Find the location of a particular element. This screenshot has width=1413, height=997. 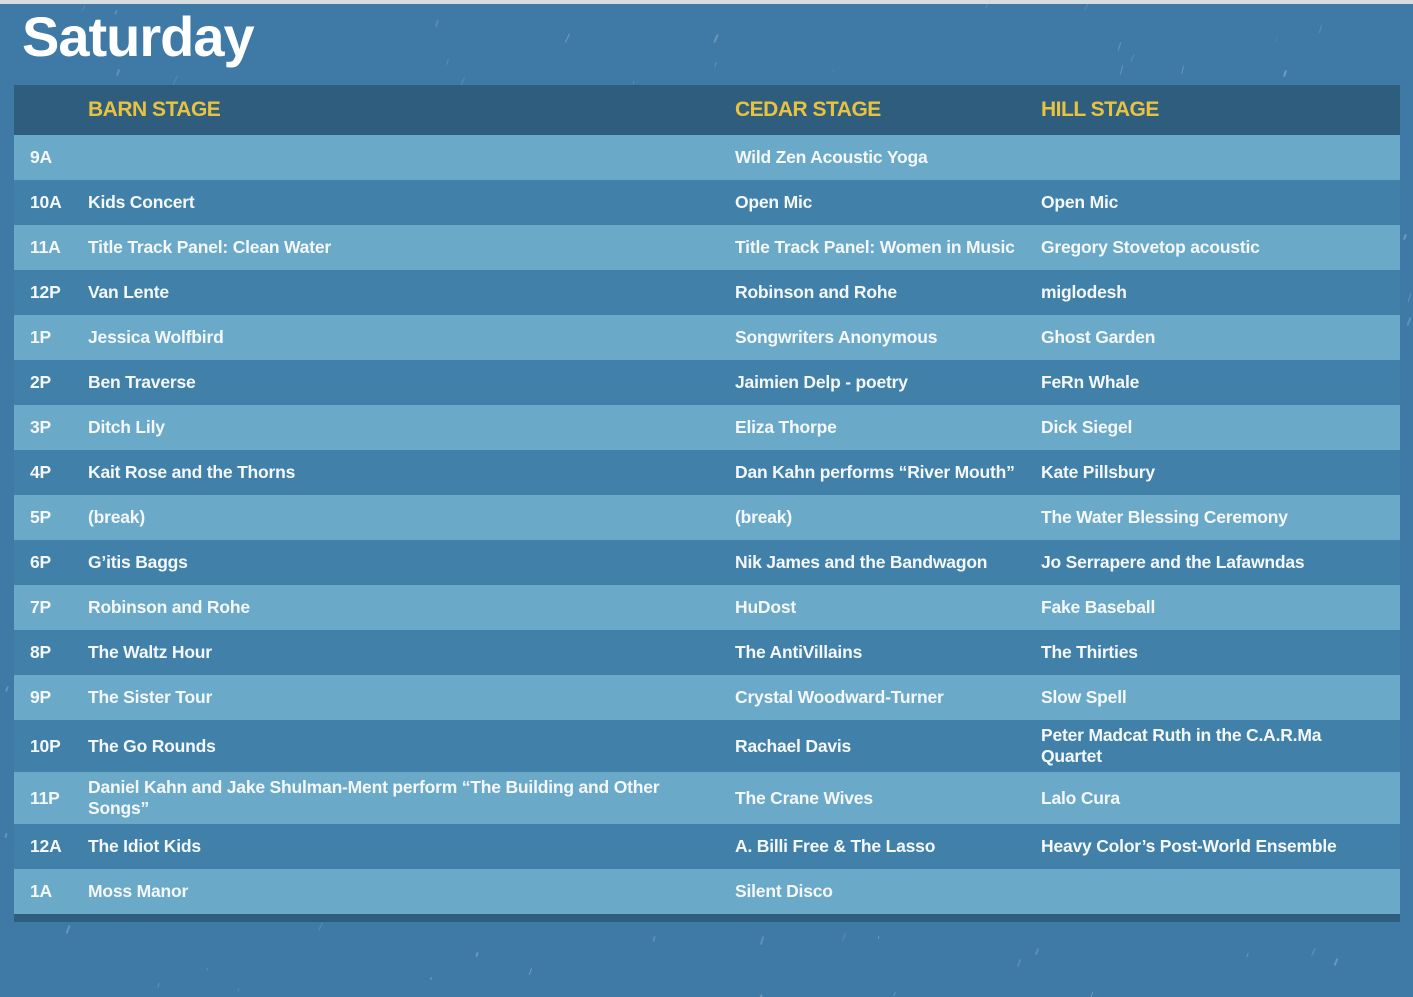

header-hill-stage: HILL STAGE is located at coordinates (1100, 109).